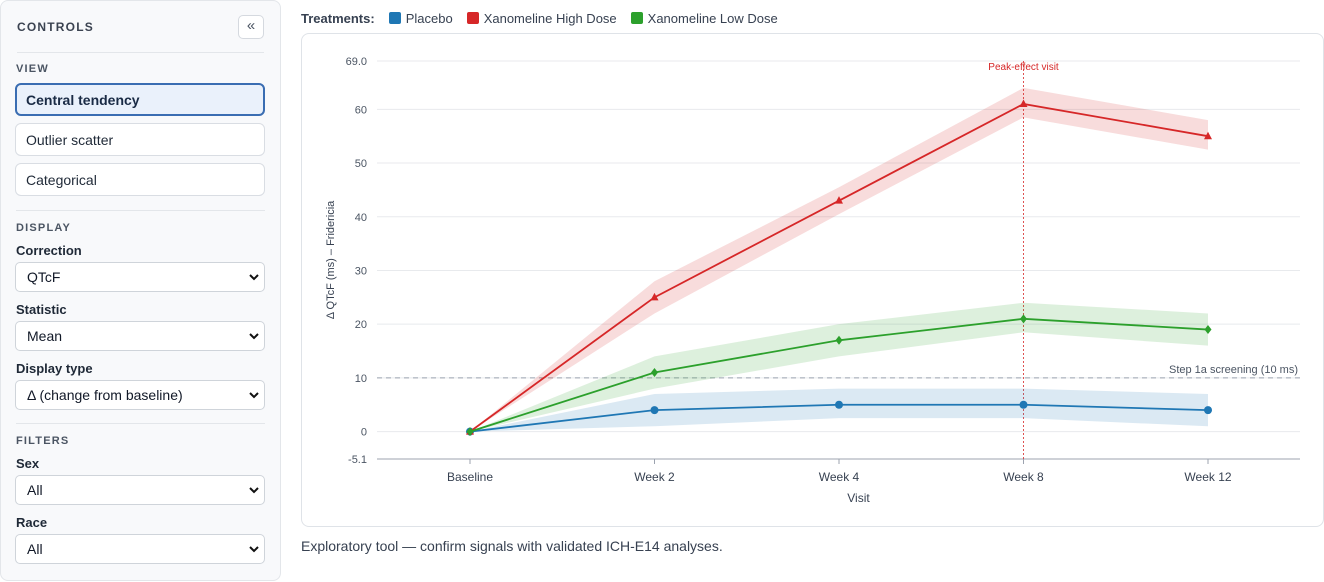  What do you see at coordinates (1233, 370) in the screenshot?
I see `reference-line-label: Step 1a screening (10 ms)` at bounding box center [1233, 370].